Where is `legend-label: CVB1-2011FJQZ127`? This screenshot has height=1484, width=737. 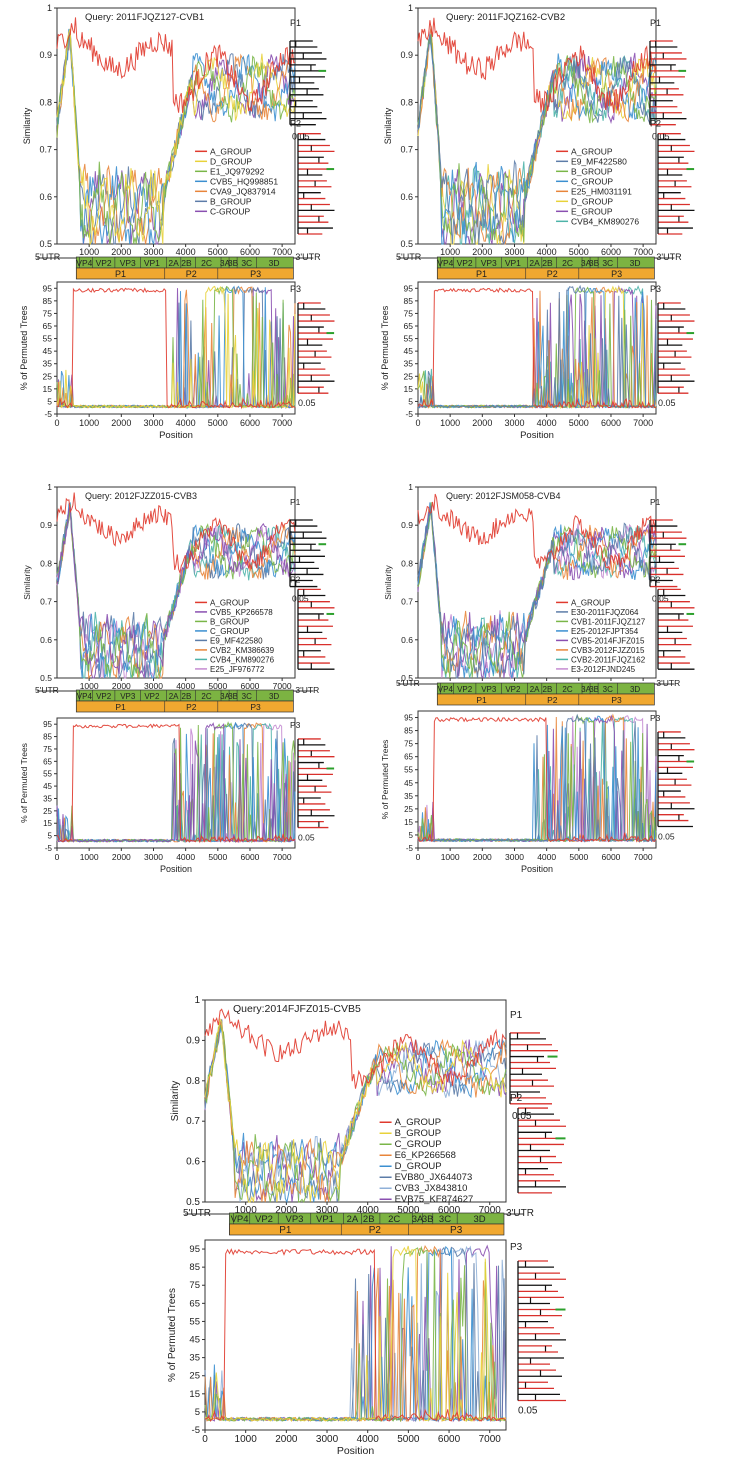 legend-label: CVB1-2011FJQZ127 is located at coordinates (608, 621).